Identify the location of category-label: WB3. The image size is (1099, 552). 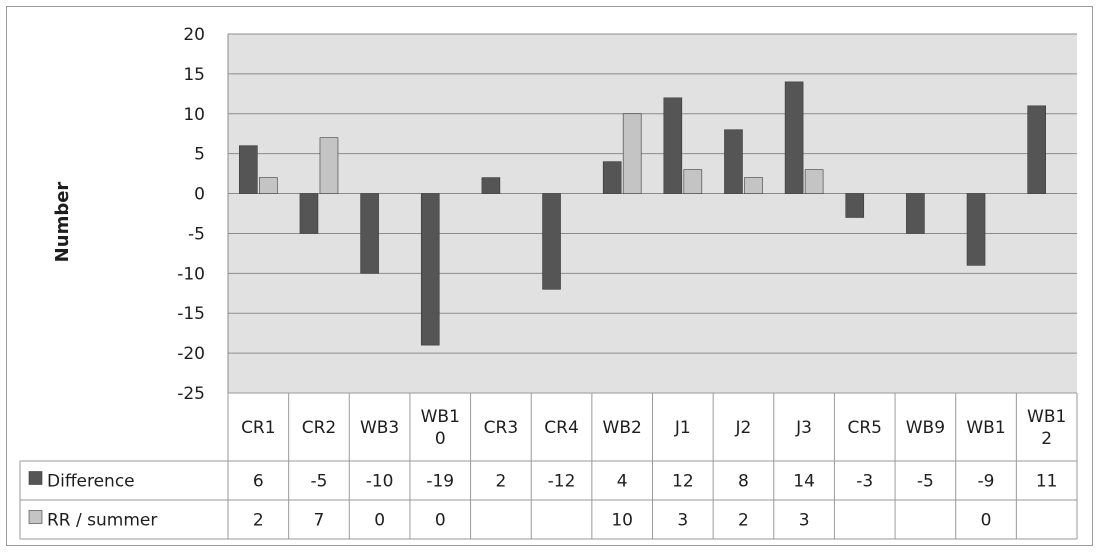
(379, 428).